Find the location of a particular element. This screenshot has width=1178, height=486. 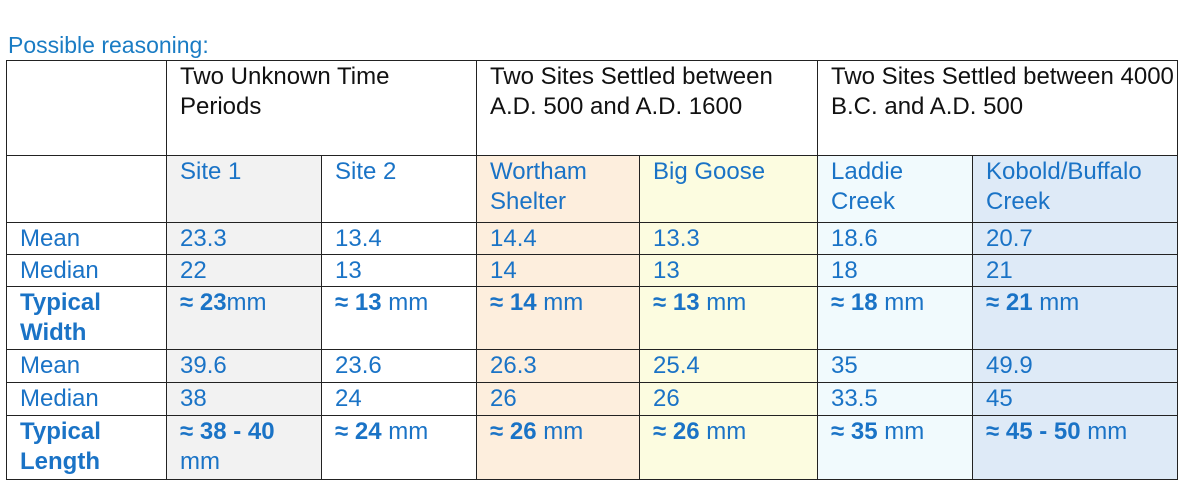

table-row: Mean 23.3 13.4 14.4 13.3 18.6 20.7 is located at coordinates (592, 238).